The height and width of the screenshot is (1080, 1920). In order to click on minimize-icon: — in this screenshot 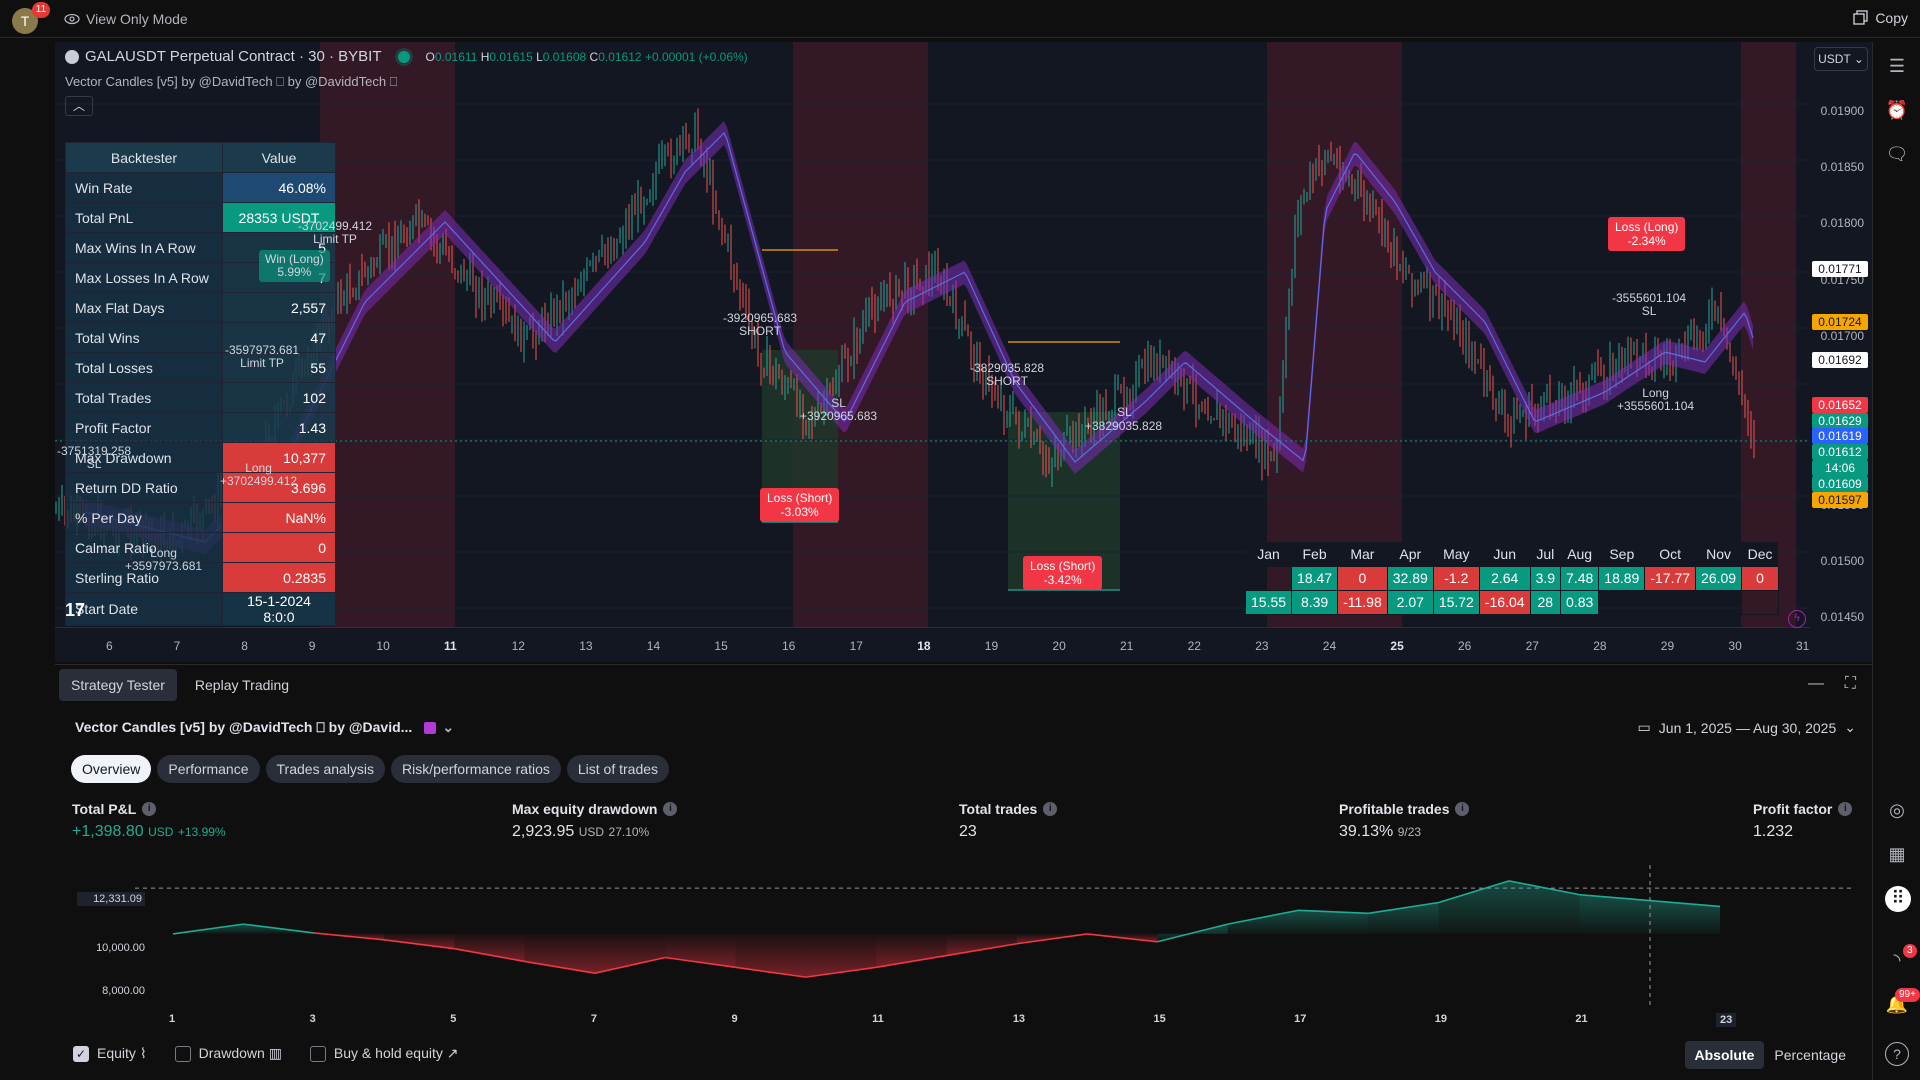, I will do `click(1816, 683)`.